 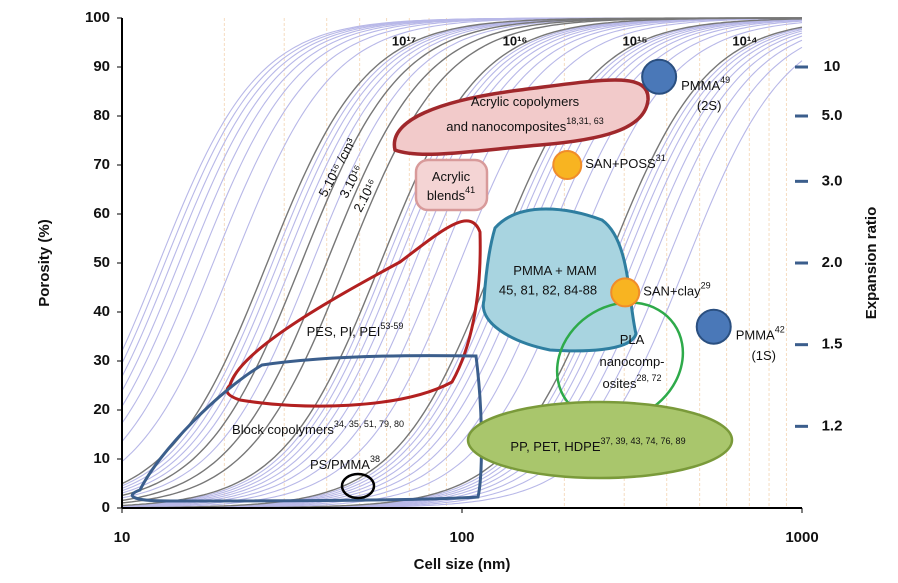 I want to click on region-ref: 45, 81, 82, 84-88, so click(x=548, y=289).